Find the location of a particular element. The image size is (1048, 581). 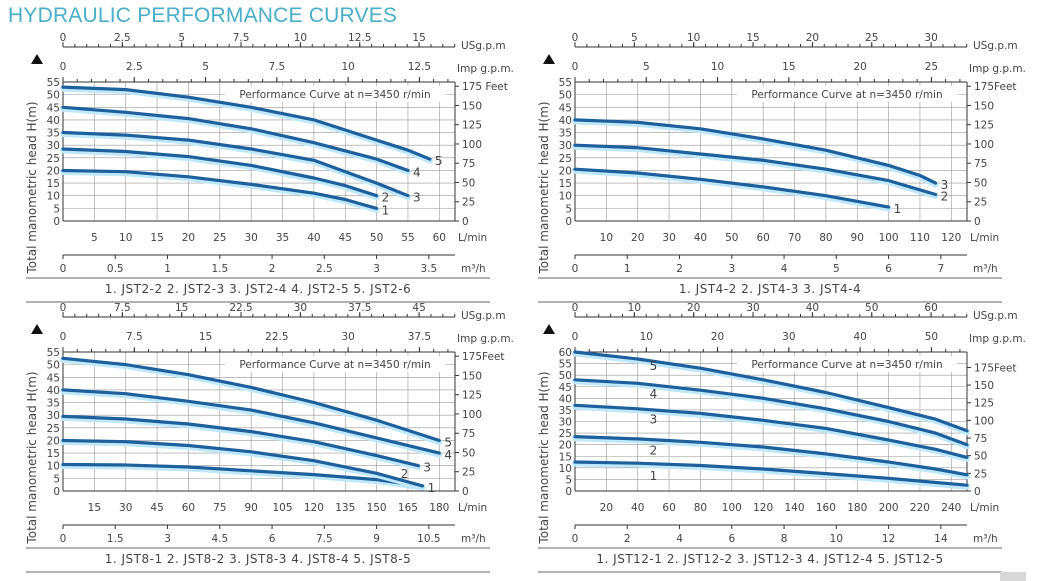

y-tick-label: 50 is located at coordinates (565, 376).